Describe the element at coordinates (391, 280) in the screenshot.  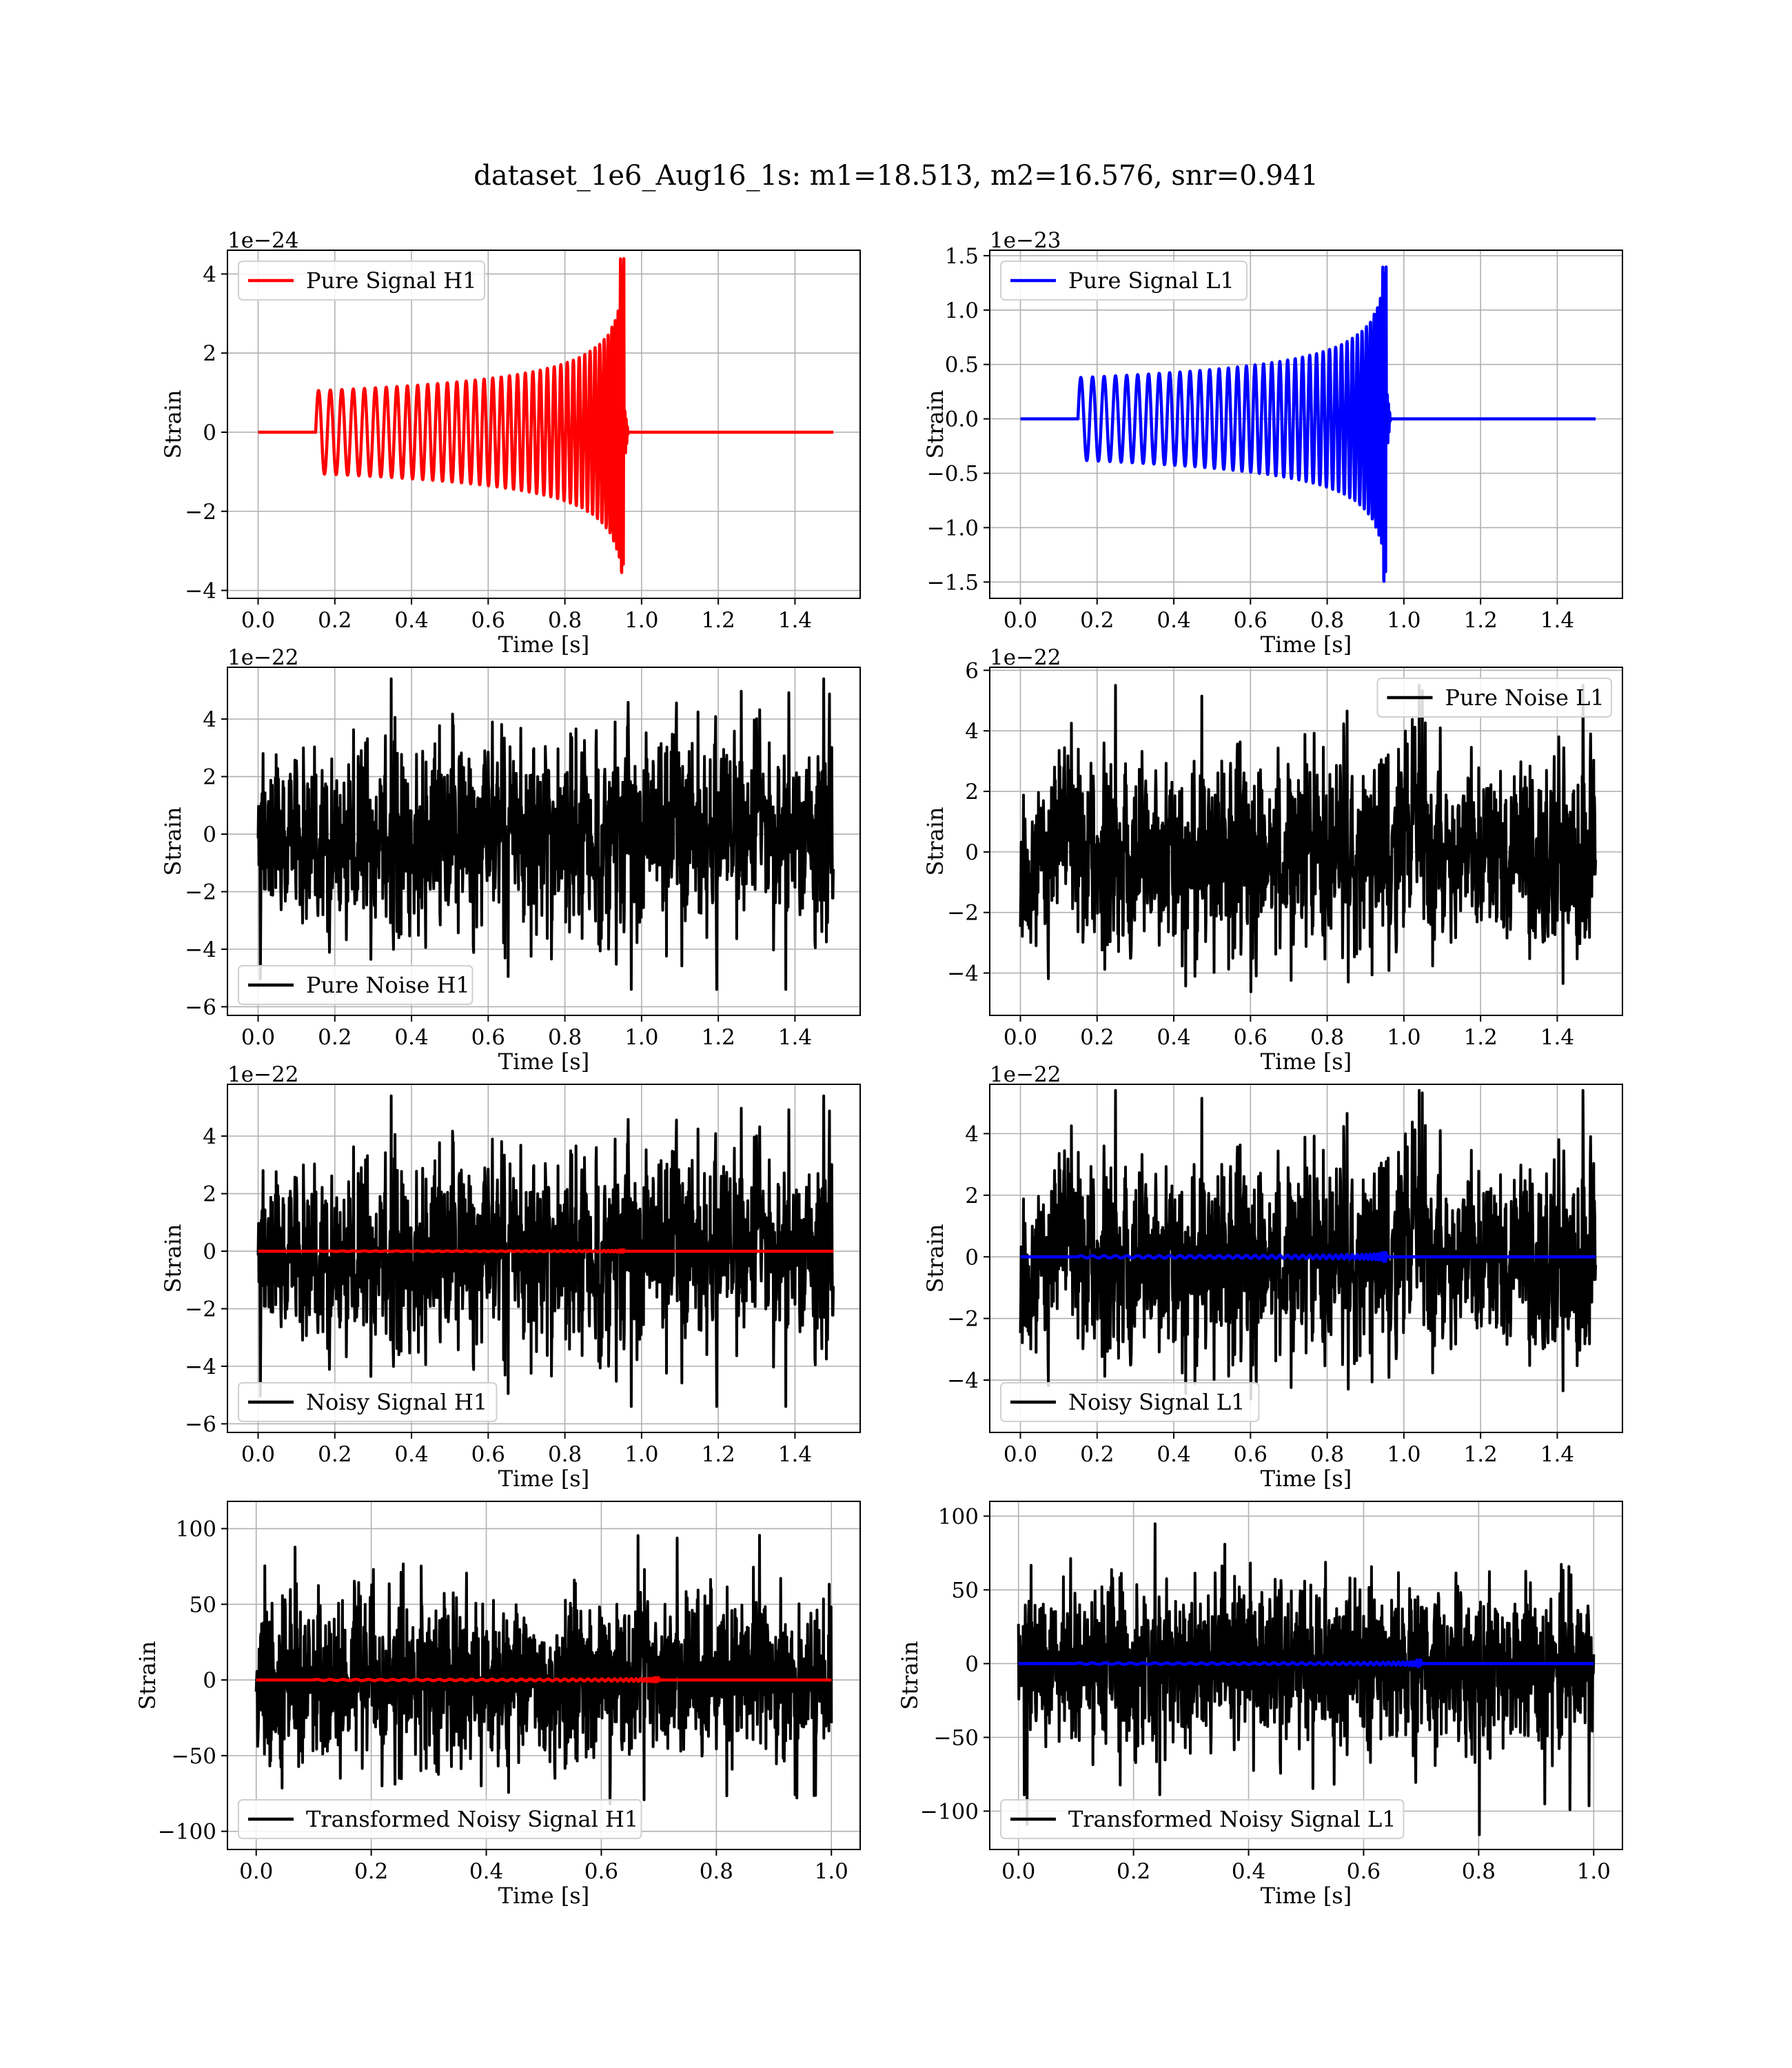
I see `legend-label: Pure Signal H1` at that location.